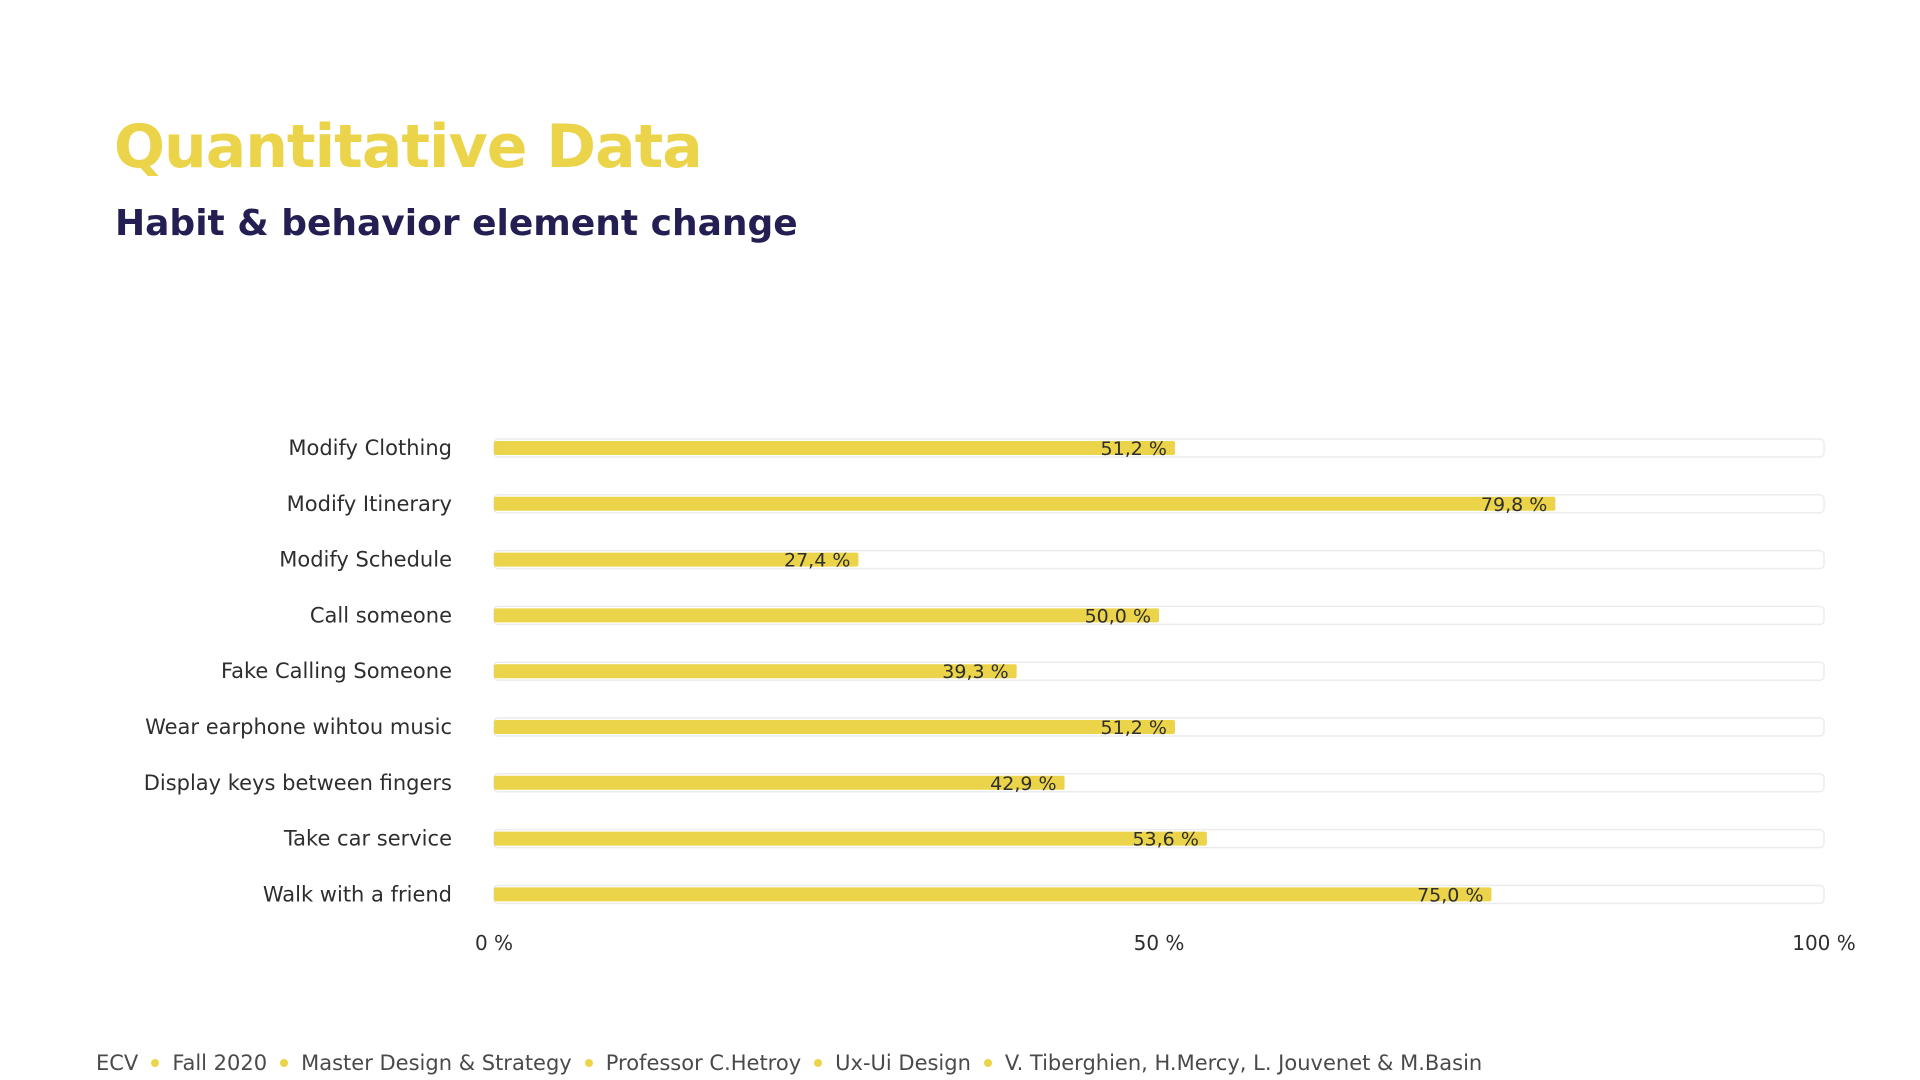  I want to click on x-tick-label: 100 %, so click(1824, 943).